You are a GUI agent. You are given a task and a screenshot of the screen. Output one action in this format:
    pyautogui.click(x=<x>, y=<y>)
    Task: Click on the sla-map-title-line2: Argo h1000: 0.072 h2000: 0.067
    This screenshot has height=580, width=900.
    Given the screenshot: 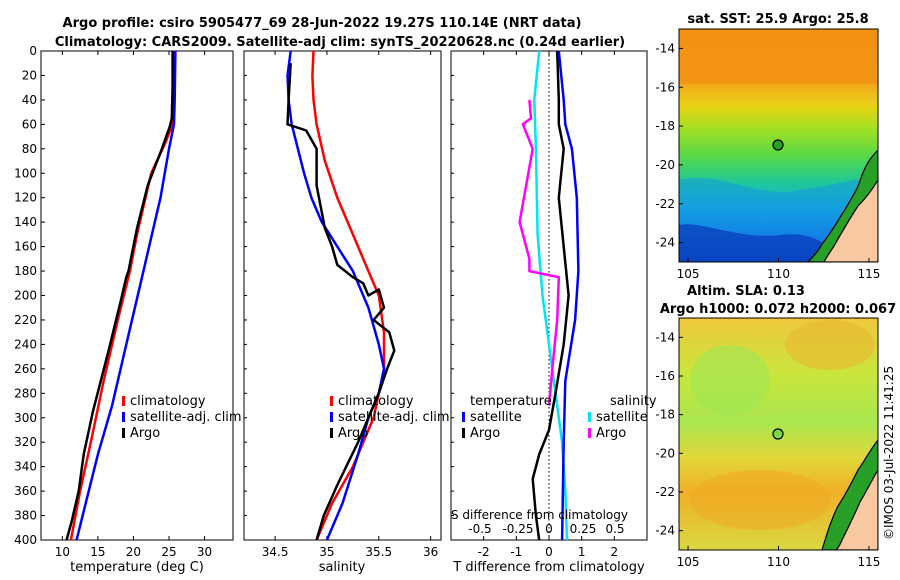 What is the action you would take?
    pyautogui.click(x=778, y=309)
    